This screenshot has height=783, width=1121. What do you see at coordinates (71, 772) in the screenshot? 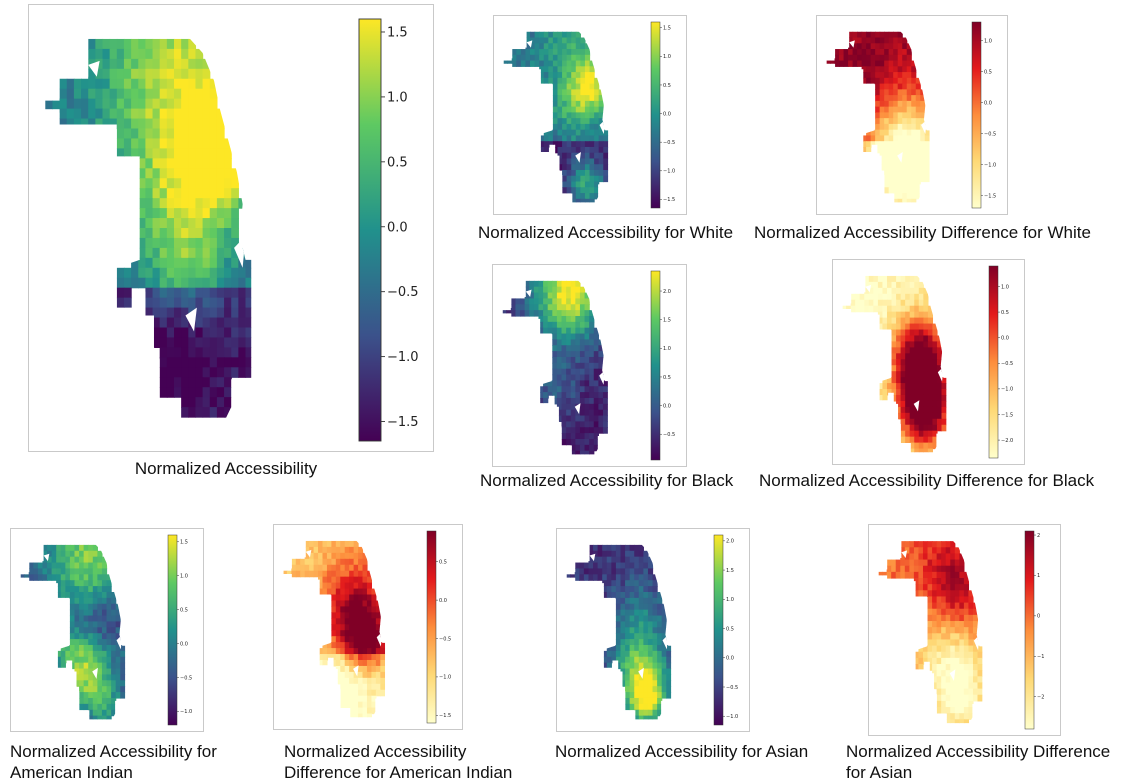
I see `caption-american-indian-line-2: American Indian` at bounding box center [71, 772].